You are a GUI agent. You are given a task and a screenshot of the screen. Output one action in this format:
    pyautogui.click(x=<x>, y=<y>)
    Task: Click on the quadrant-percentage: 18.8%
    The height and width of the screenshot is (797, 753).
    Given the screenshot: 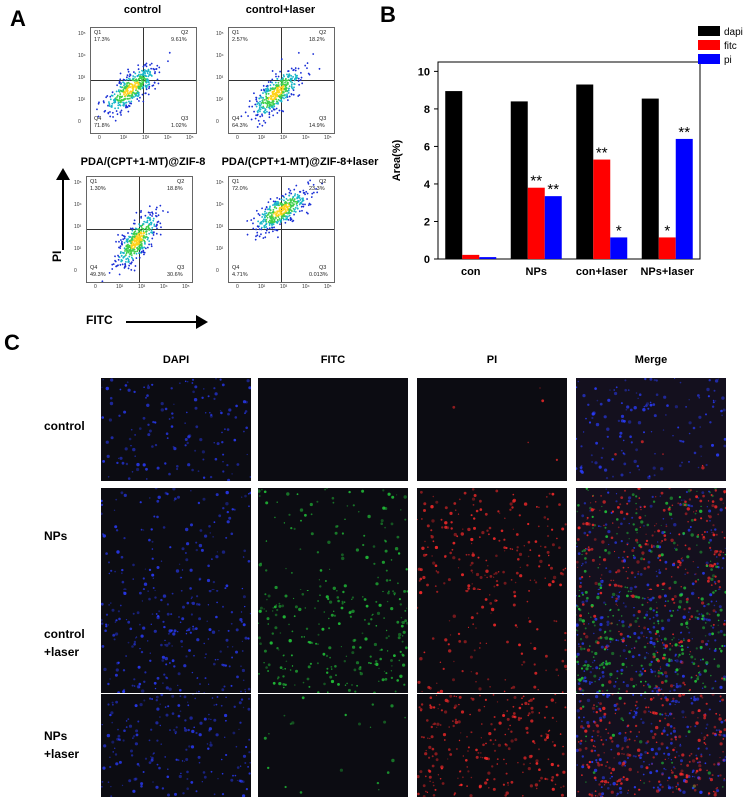 What is the action you would take?
    pyautogui.click(x=175, y=189)
    